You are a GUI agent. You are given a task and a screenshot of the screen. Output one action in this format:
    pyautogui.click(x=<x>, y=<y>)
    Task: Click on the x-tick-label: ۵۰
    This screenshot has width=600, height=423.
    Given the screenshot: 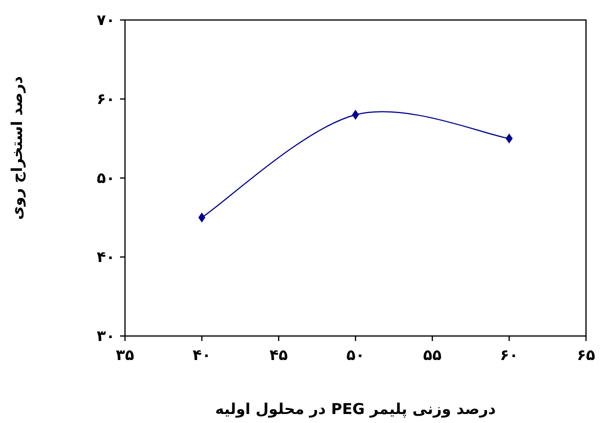 What is the action you would take?
    pyautogui.click(x=355, y=355)
    